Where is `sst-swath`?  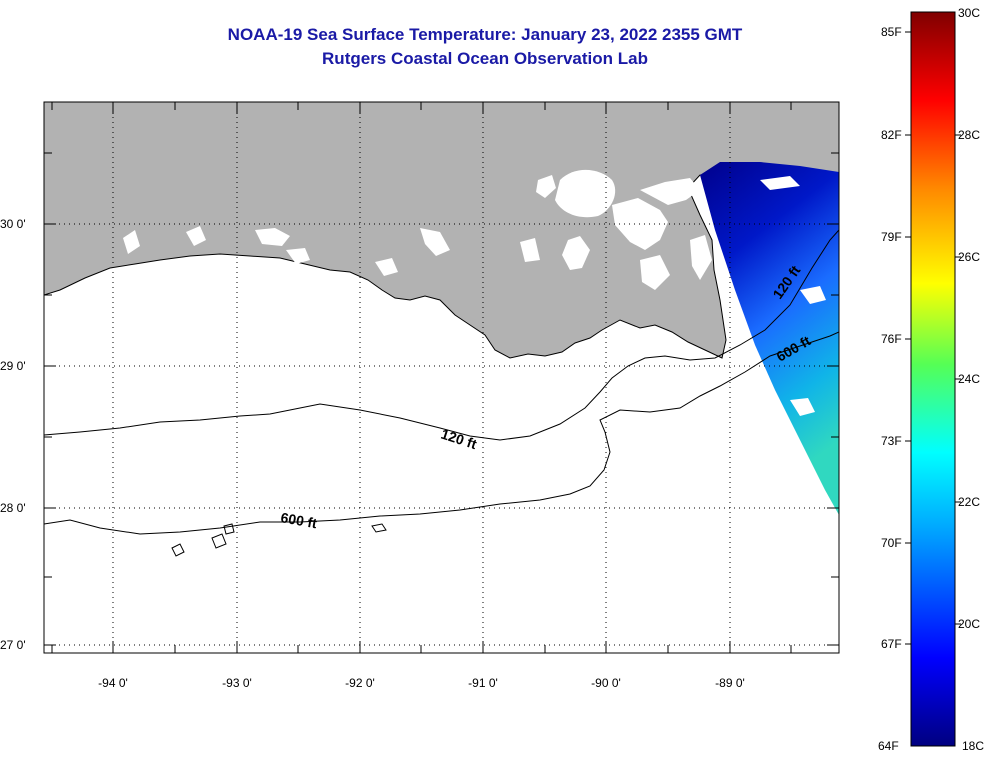
sst-swath is located at coordinates (769, 338).